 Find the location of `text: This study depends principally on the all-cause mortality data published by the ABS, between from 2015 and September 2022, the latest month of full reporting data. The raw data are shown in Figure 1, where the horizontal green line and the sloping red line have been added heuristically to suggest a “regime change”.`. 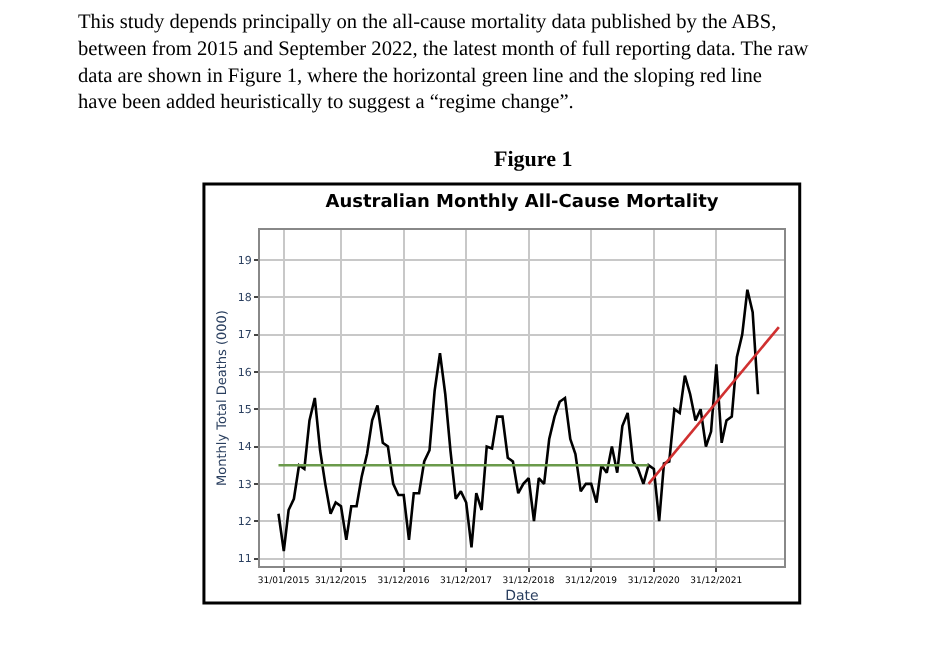

text: This study depends principally on the all-cause mortality data published by the ABS, between from 2015 and September 2022, the latest month of full reporting data. The raw data are shown in Figure 1, where the horizontal green line and the sloping red line have been added heuristically to suggest a “regime change”. is located at coordinates (444, 63).